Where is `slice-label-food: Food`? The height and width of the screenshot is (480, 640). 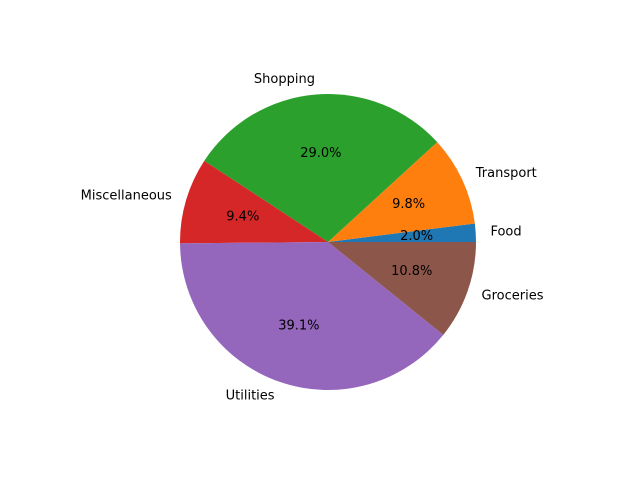
slice-label-food: Food is located at coordinates (505, 231).